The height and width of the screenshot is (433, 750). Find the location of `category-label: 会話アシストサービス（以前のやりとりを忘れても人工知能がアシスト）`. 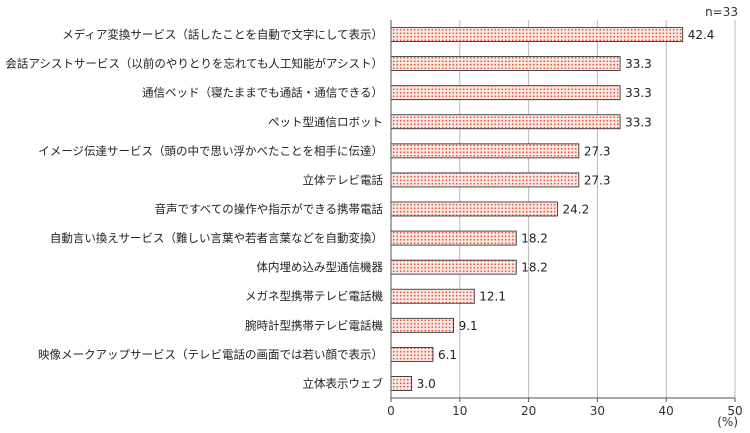

category-label: 会話アシストサービス（以前のやりとりを忘れても人工知能がアシスト） is located at coordinates (194, 64).